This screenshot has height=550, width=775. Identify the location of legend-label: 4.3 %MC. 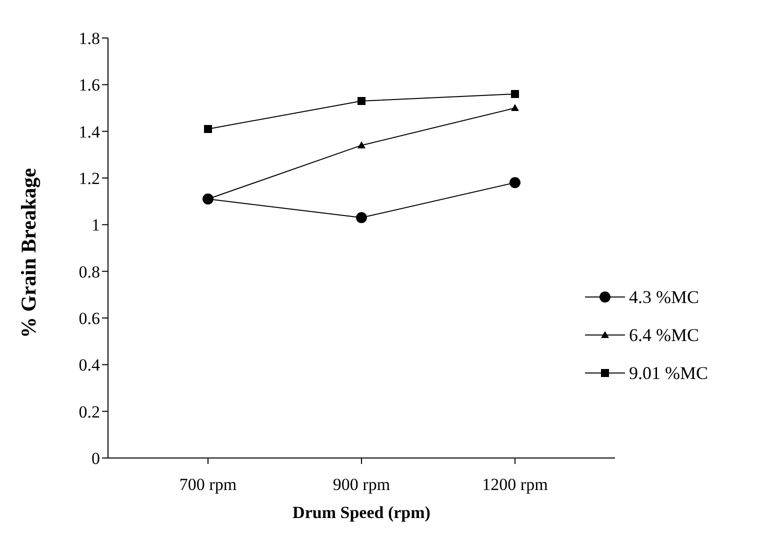
(663, 297).